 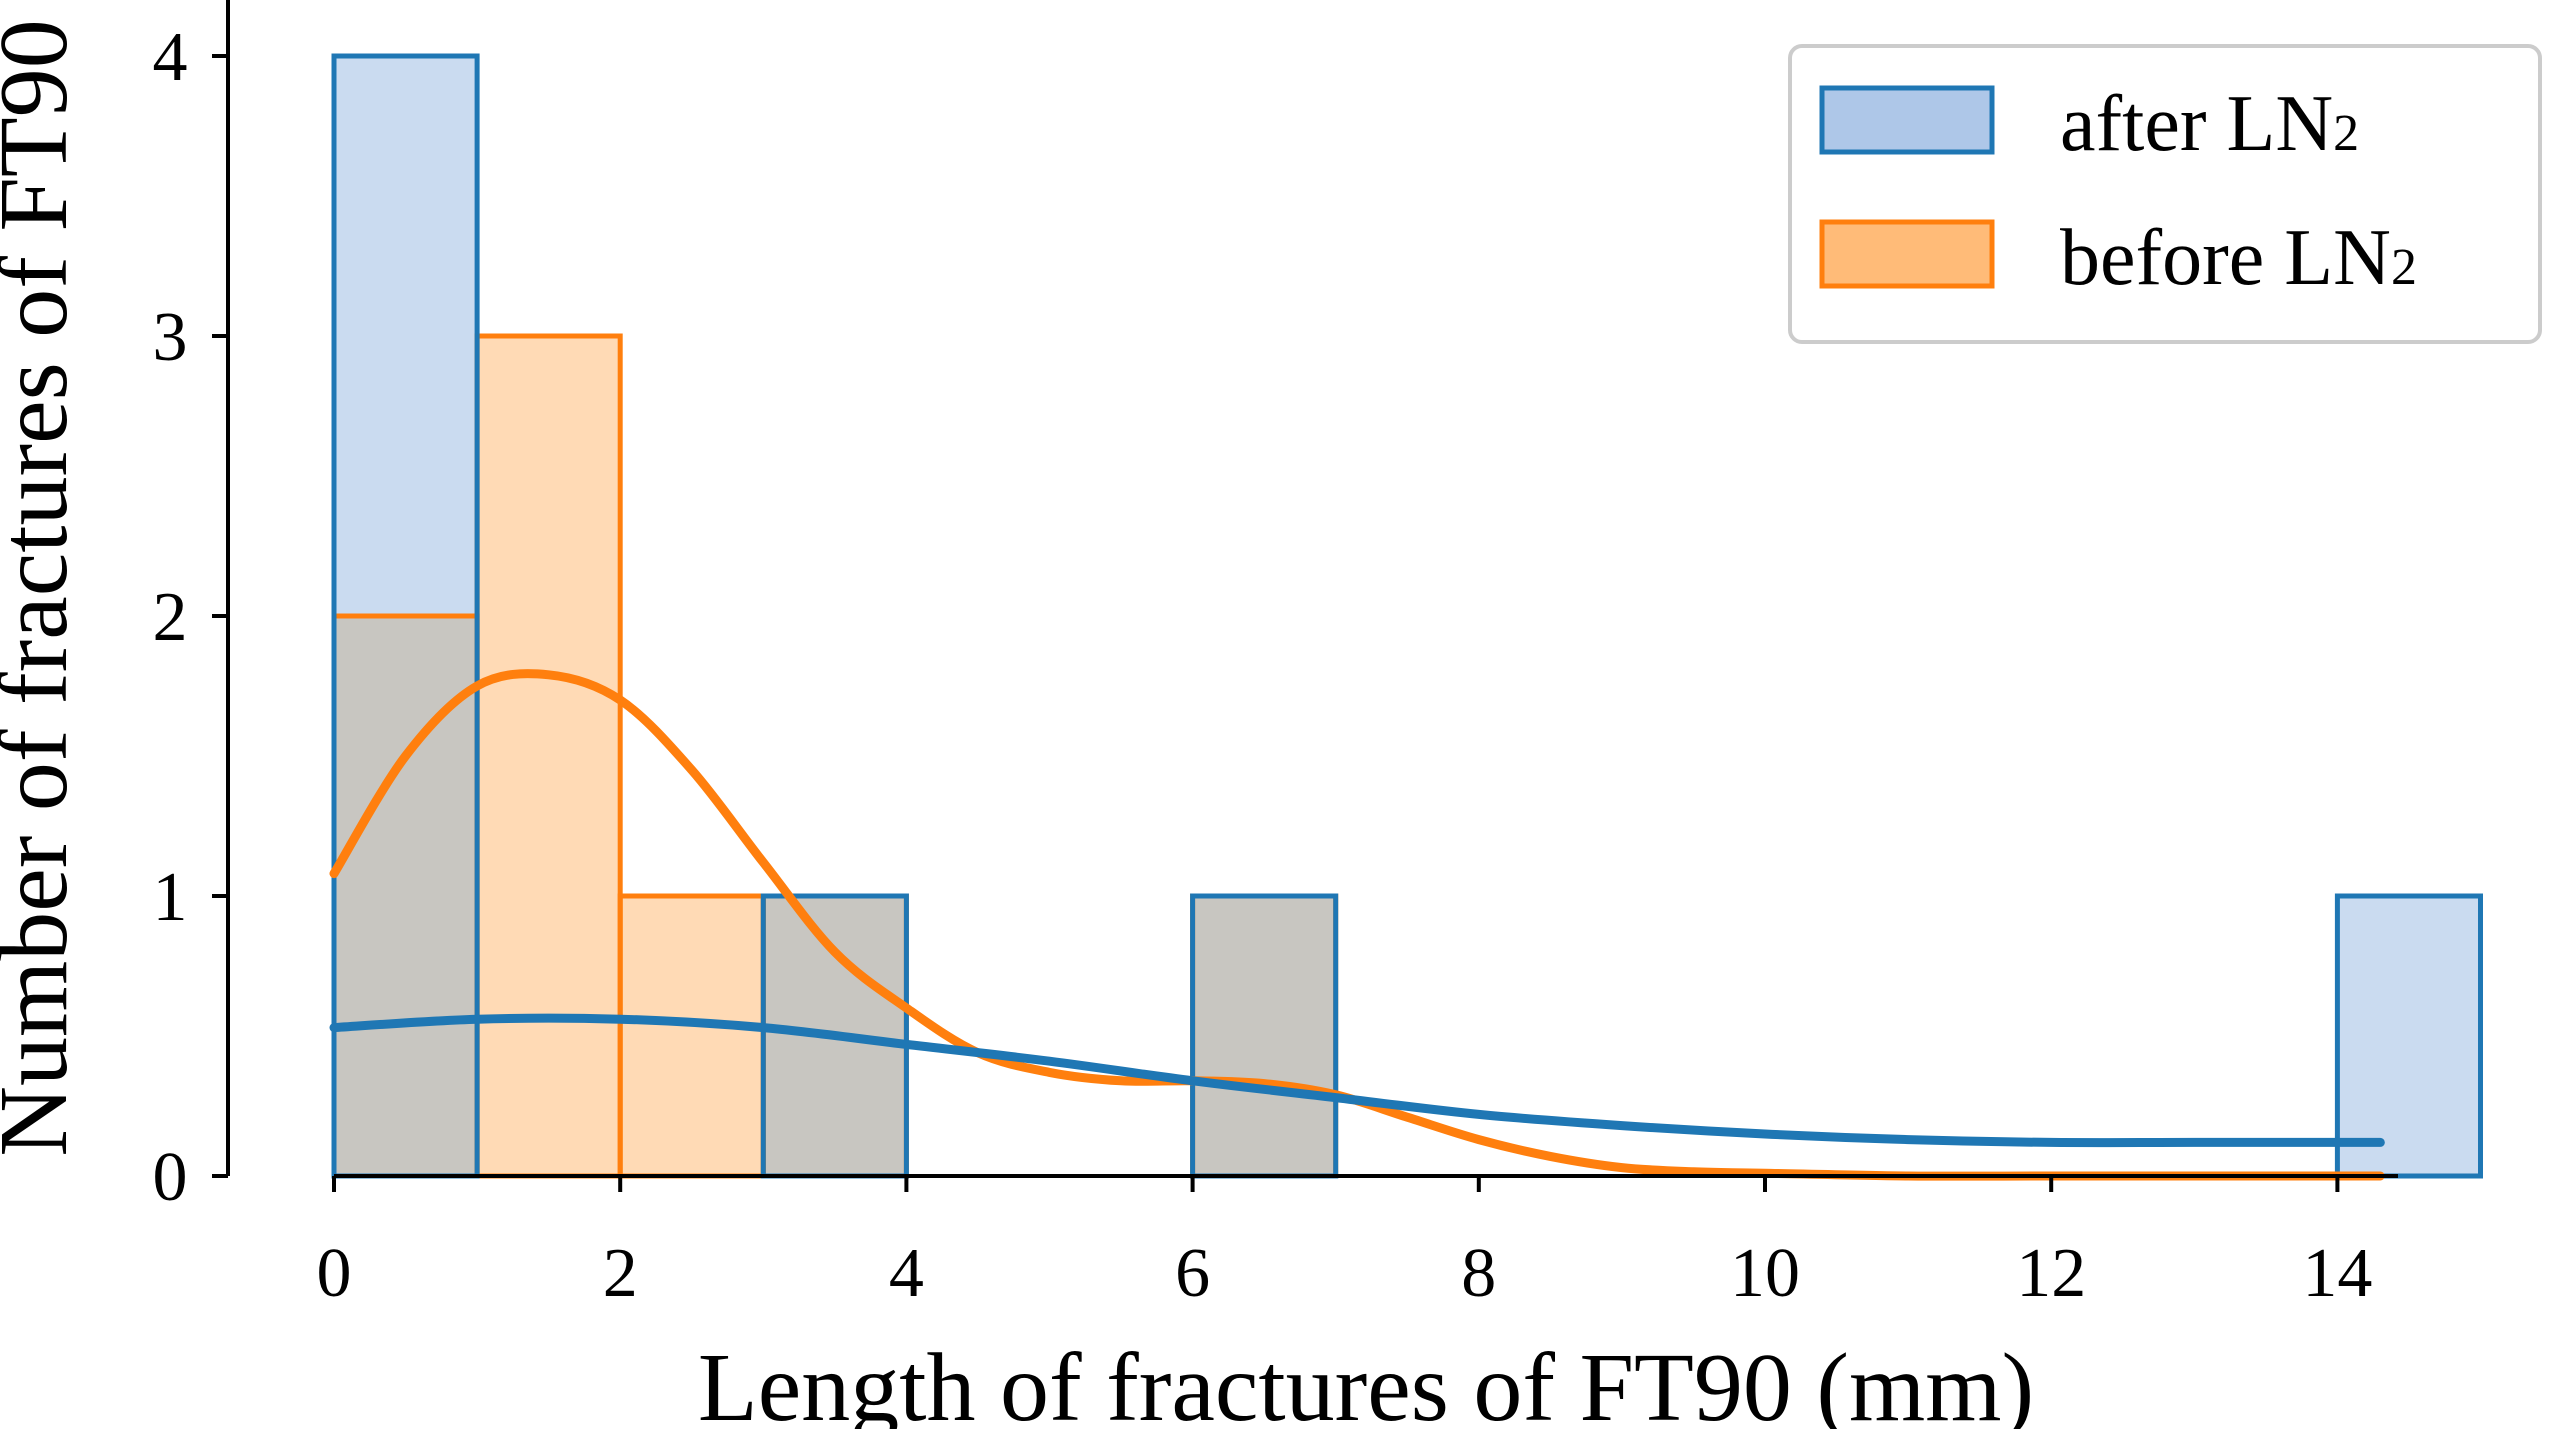 What do you see at coordinates (1907, 254) in the screenshot?
I see `legend-swatch-before` at bounding box center [1907, 254].